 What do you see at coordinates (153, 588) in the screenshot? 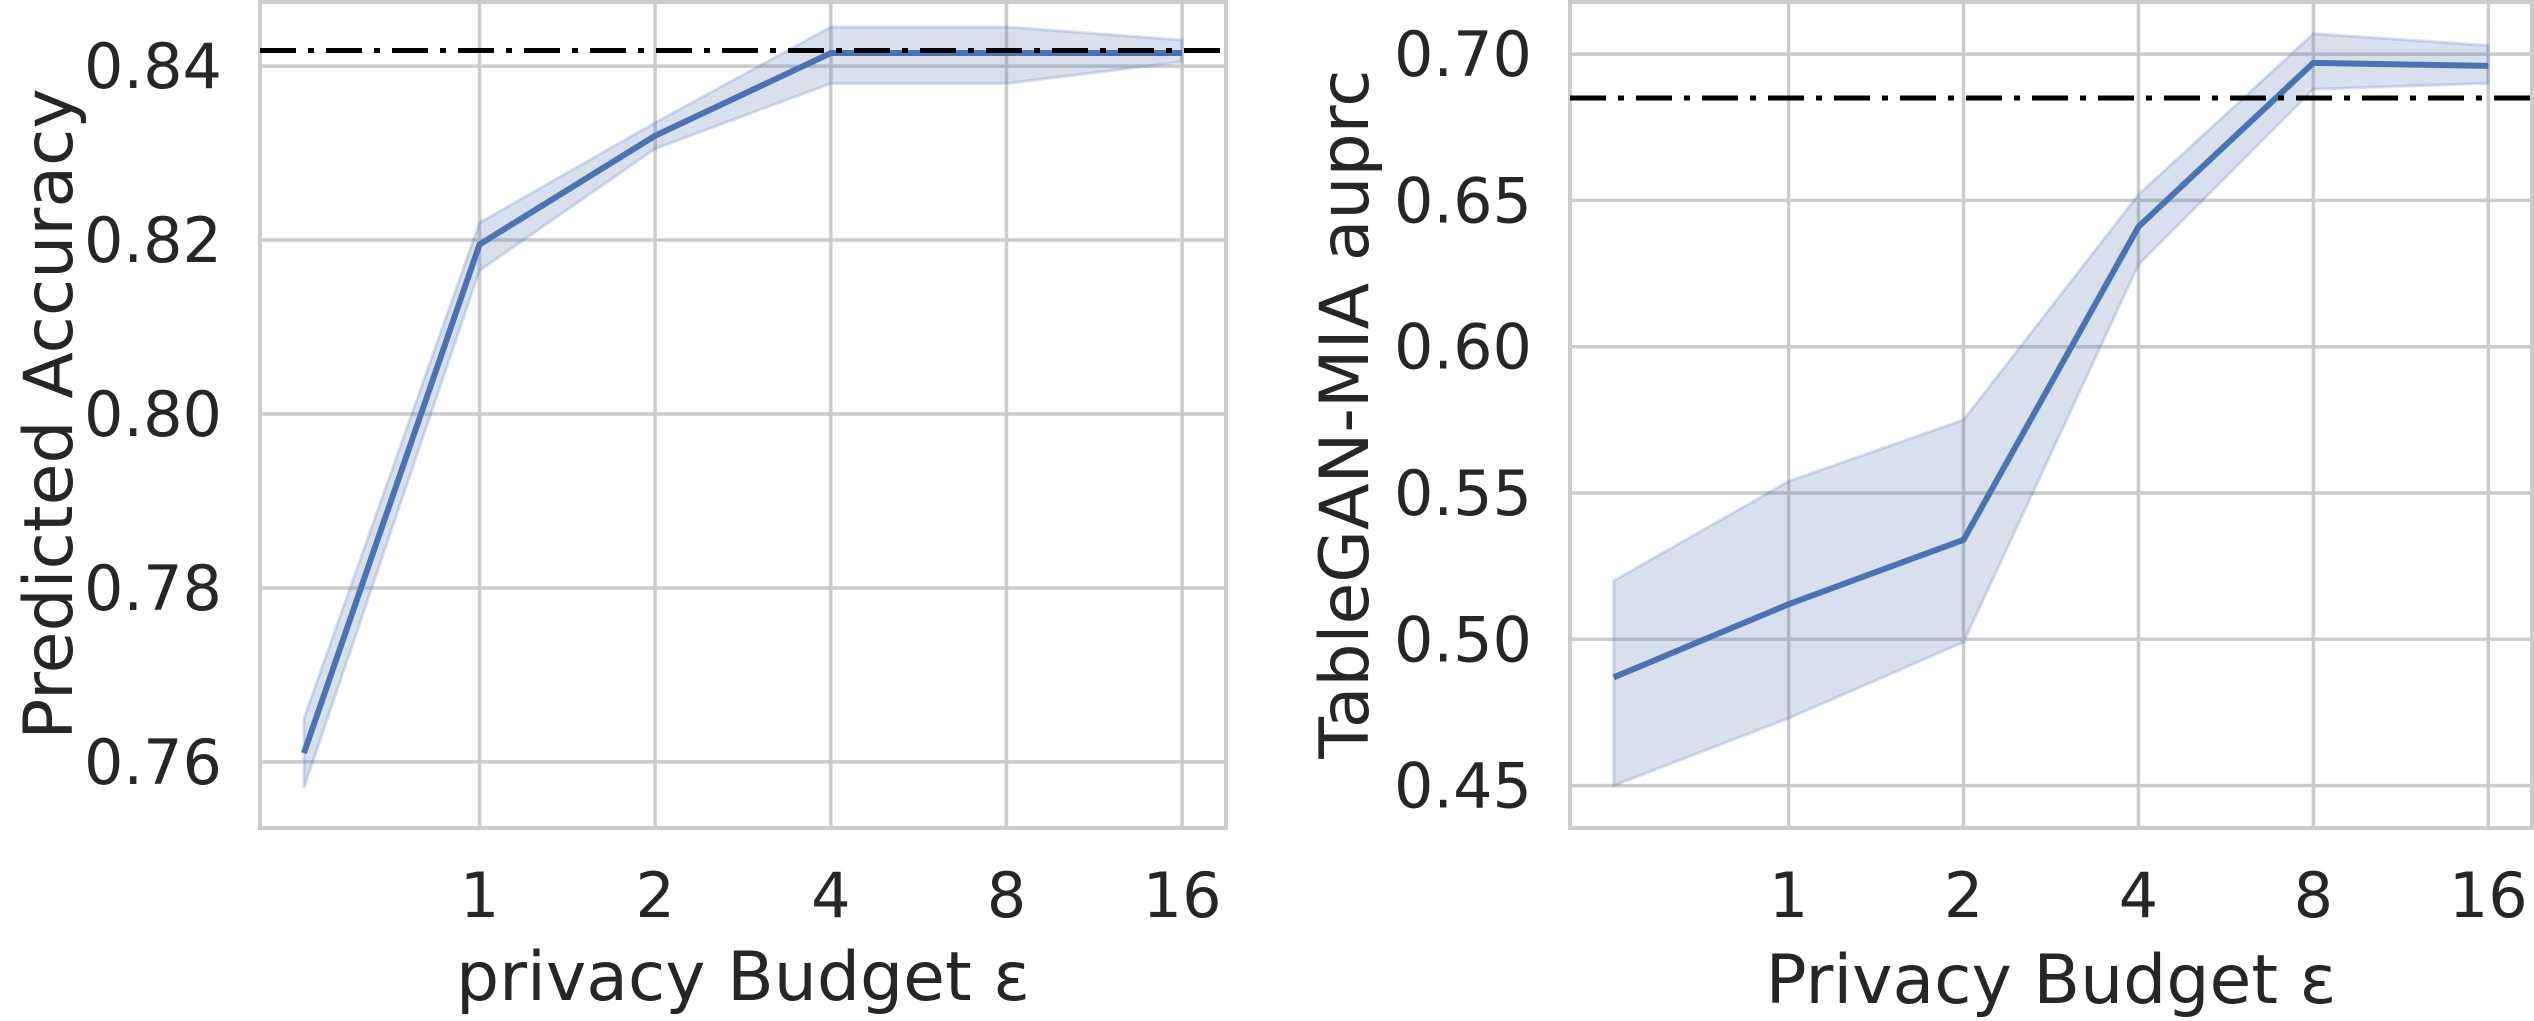
I see `y-tick-label: 0.78` at bounding box center [153, 588].